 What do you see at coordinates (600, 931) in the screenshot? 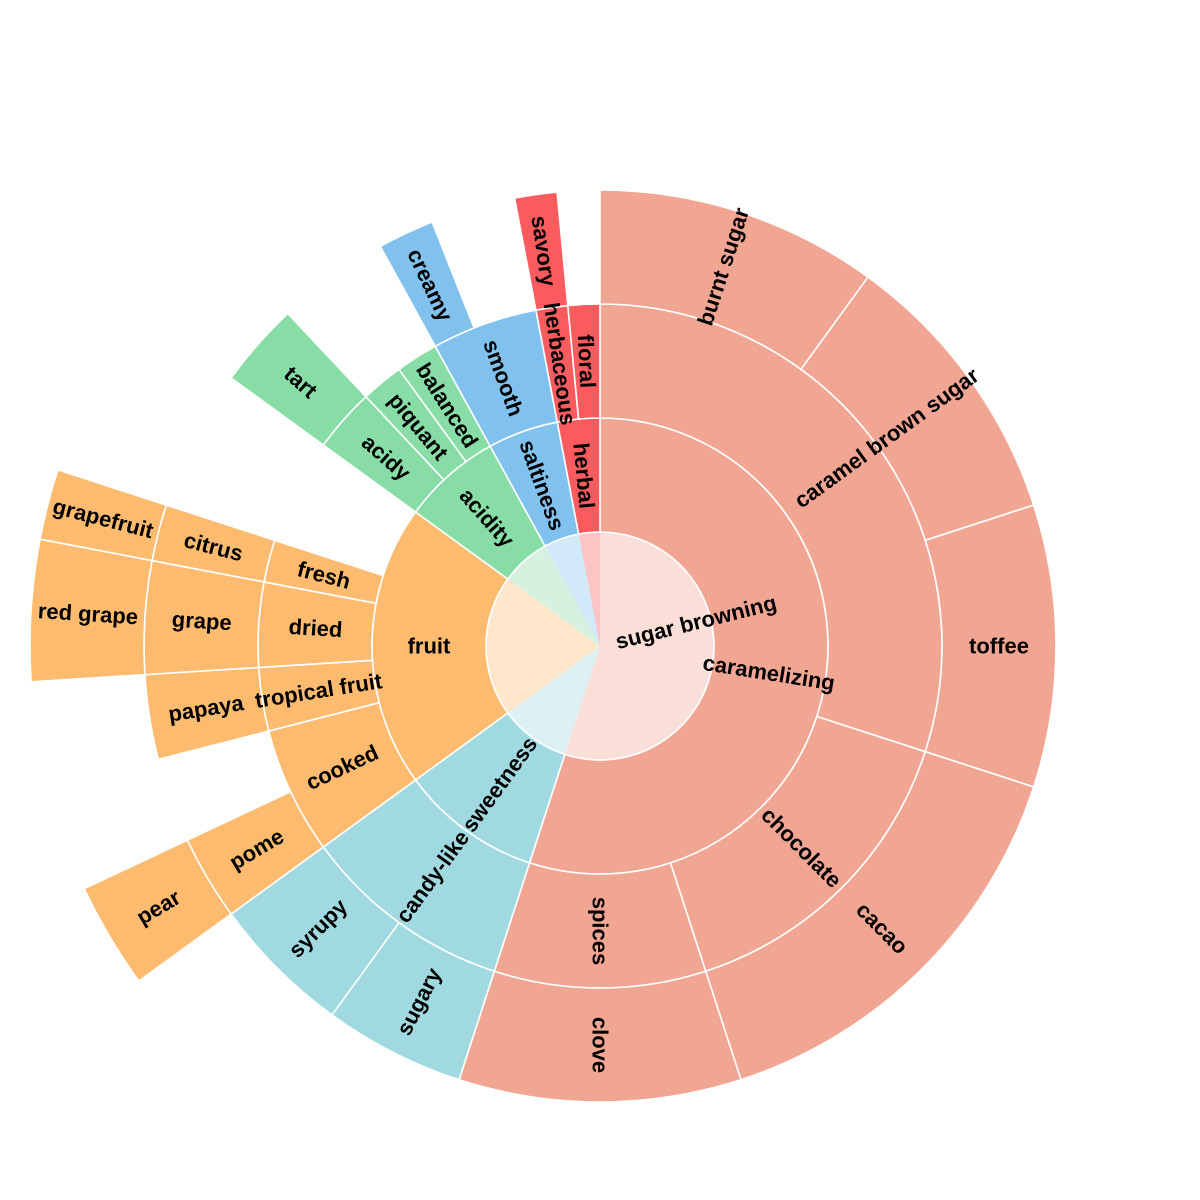
I see `label-spices: spices` at bounding box center [600, 931].